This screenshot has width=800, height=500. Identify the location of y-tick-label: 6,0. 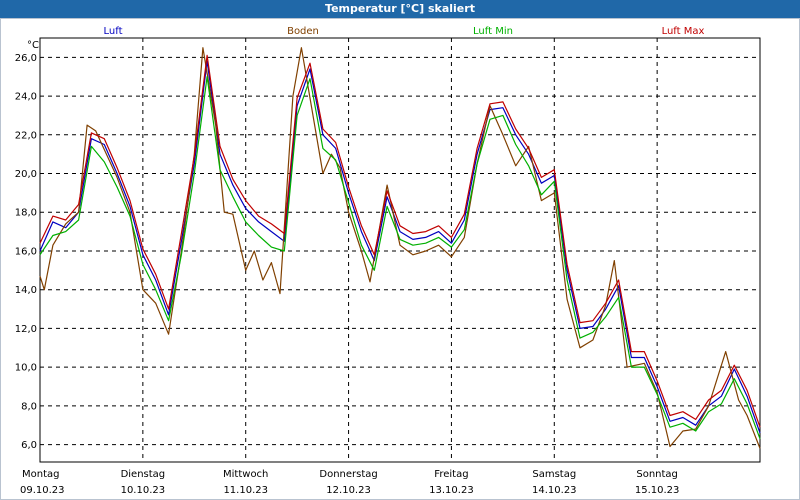
(29, 445).